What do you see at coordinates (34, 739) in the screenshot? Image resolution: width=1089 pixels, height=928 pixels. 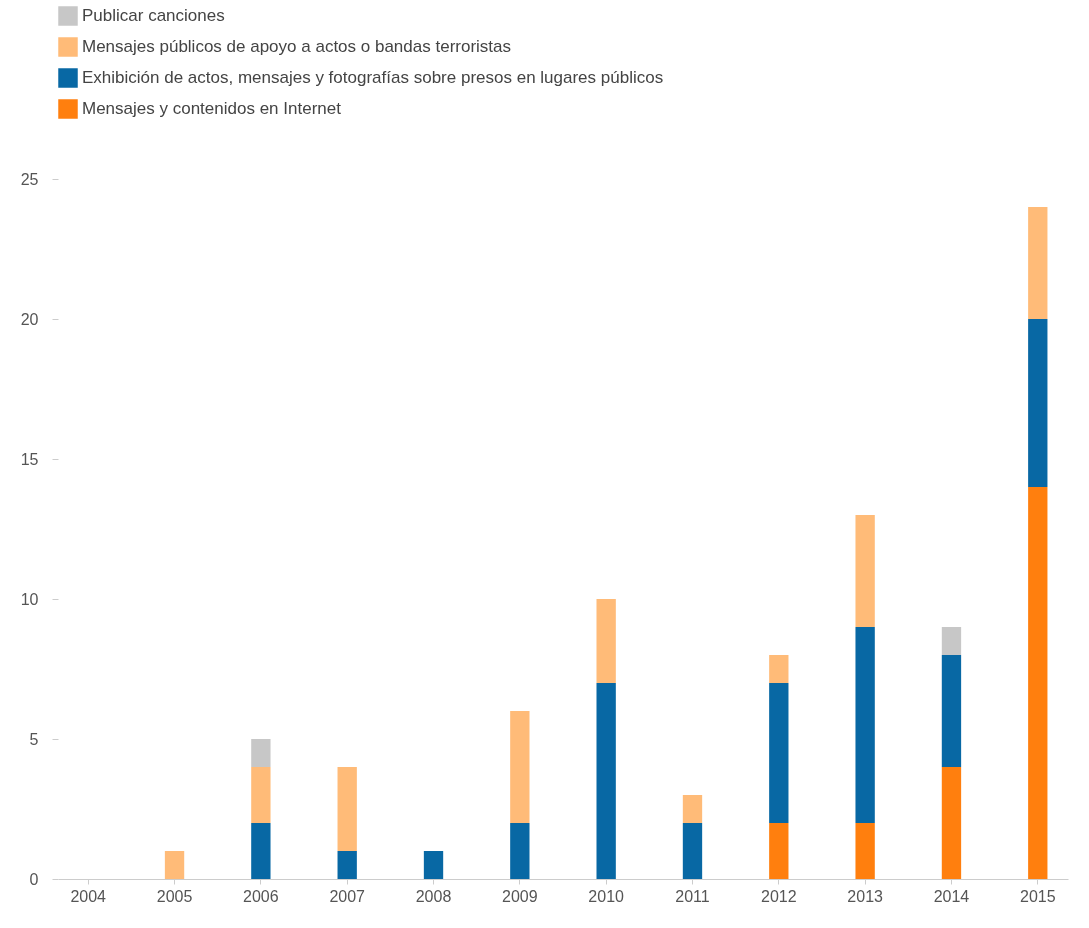 I see `y-tick-label: 5` at bounding box center [34, 739].